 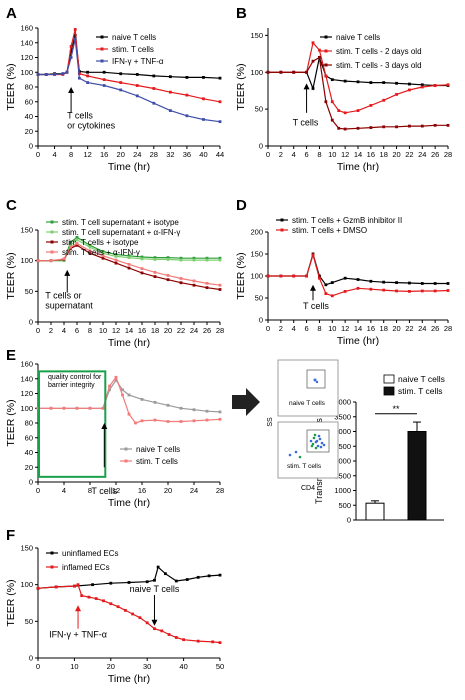 What do you see at coordinates (281, 328) in the screenshot?
I see `x-tick-label: 2` at bounding box center [281, 328].